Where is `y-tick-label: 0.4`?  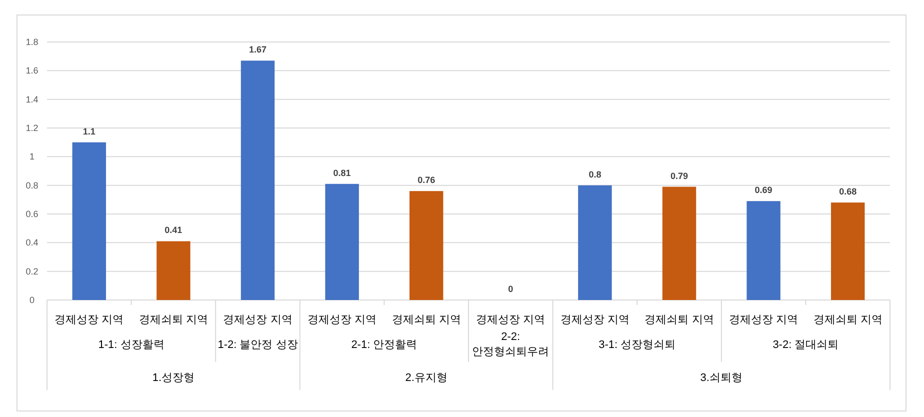 y-tick-label: 0.4 is located at coordinates (32, 243).